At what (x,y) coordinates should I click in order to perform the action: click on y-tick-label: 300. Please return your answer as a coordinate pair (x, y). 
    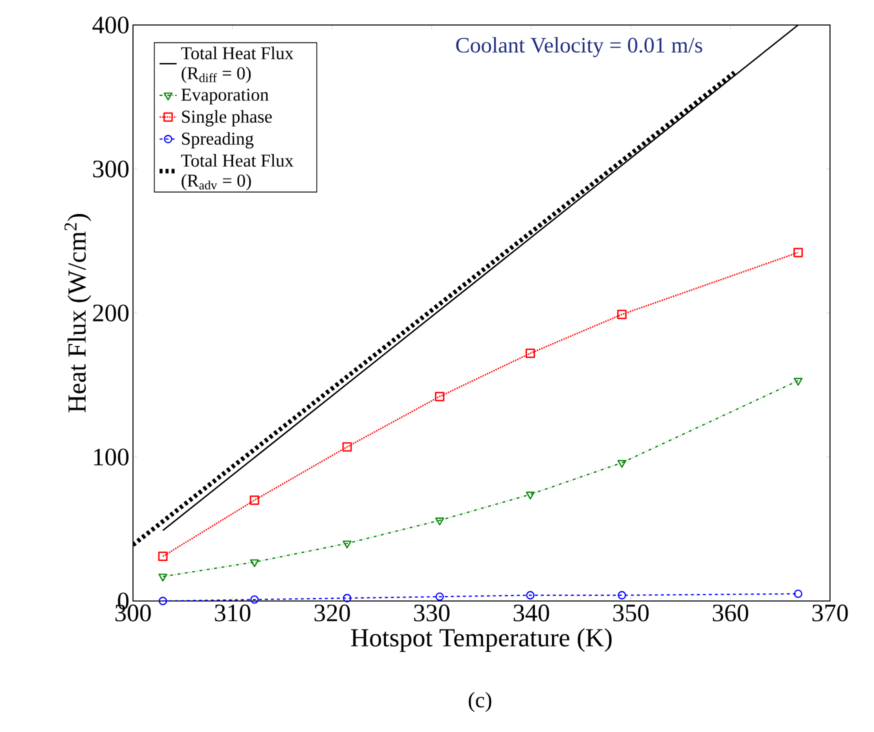
    Looking at the image, I should click on (111, 169).